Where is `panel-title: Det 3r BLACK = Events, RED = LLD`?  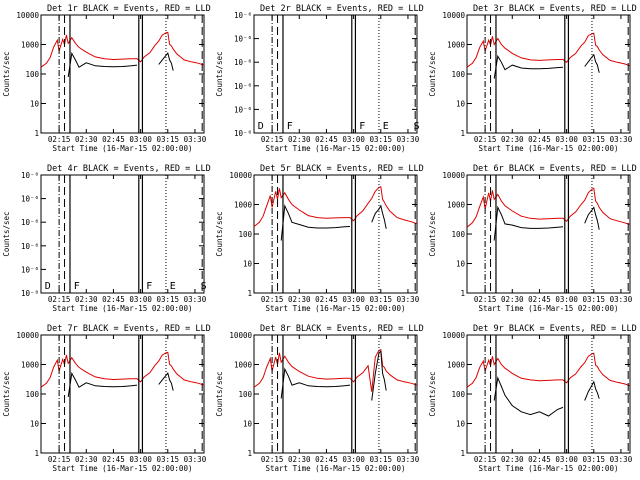 panel-title: Det 3r BLACK = Events, RED = LLD is located at coordinates (555, 9).